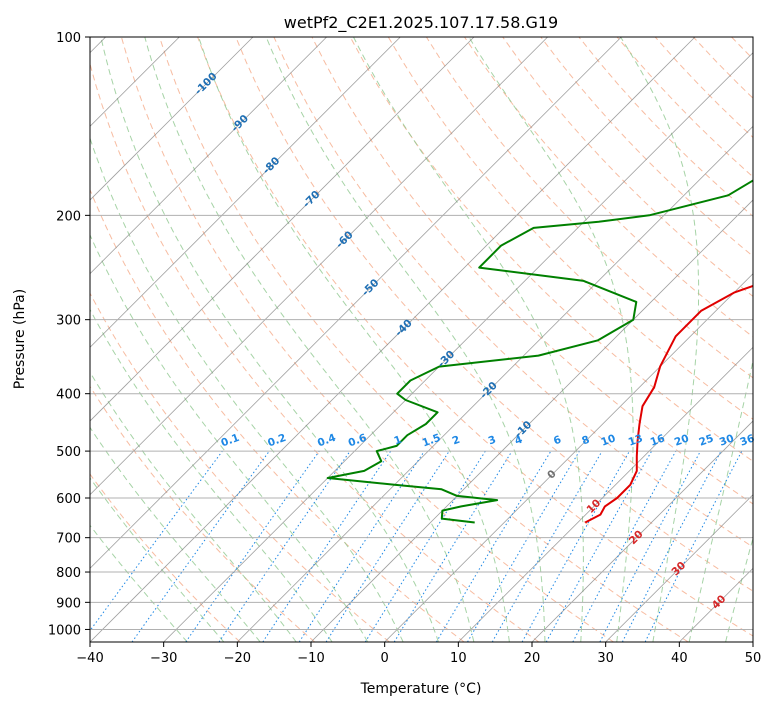  Describe the element at coordinates (458, 658) in the screenshot. I see `x-tick-label: 10` at that location.